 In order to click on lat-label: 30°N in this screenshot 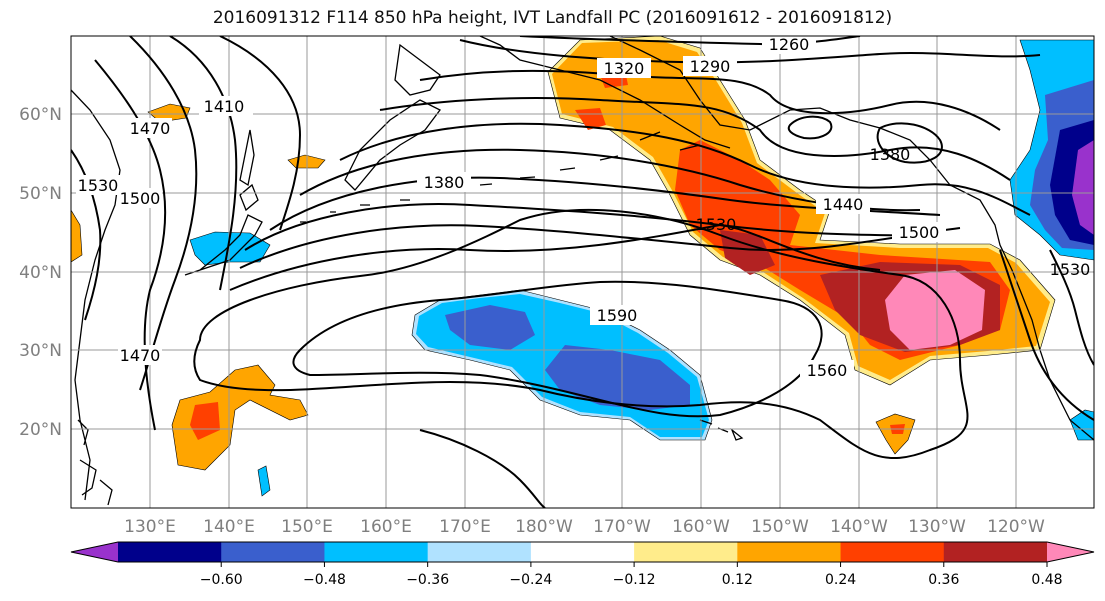, I will do `click(40, 351)`.